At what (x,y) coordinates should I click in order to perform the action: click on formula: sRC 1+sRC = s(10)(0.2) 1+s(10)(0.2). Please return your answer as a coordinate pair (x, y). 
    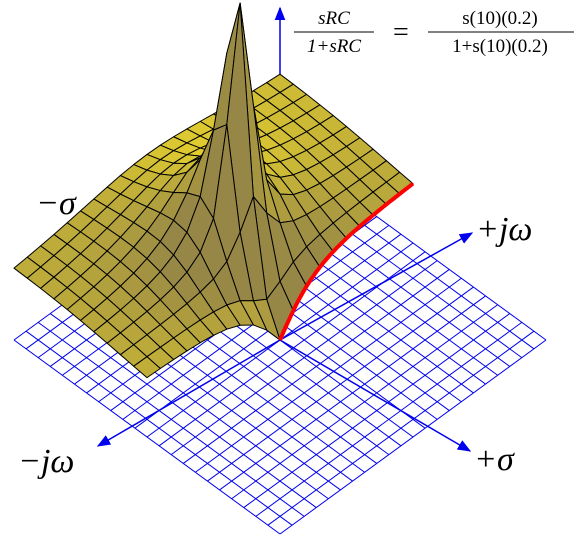
    Looking at the image, I should click on (434, 32).